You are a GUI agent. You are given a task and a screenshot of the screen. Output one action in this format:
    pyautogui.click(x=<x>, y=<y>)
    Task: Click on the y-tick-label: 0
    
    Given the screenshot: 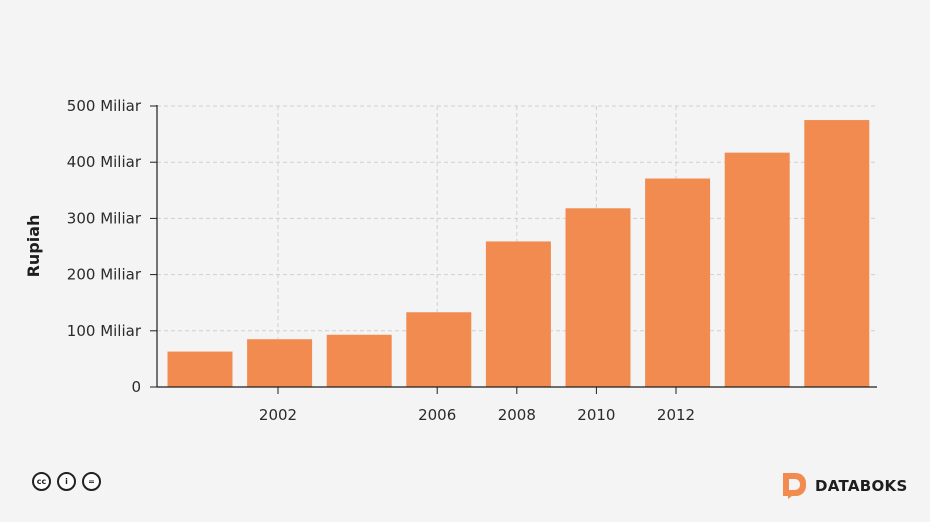 What is the action you would take?
    pyautogui.click(x=136, y=387)
    